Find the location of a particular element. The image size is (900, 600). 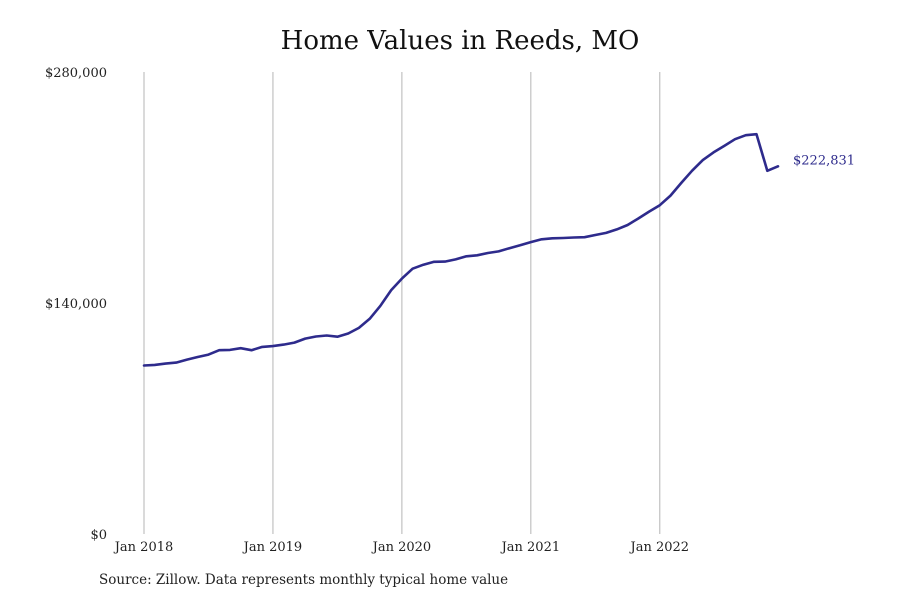

x-tick-label: Jan 2020 is located at coordinates (401, 547).